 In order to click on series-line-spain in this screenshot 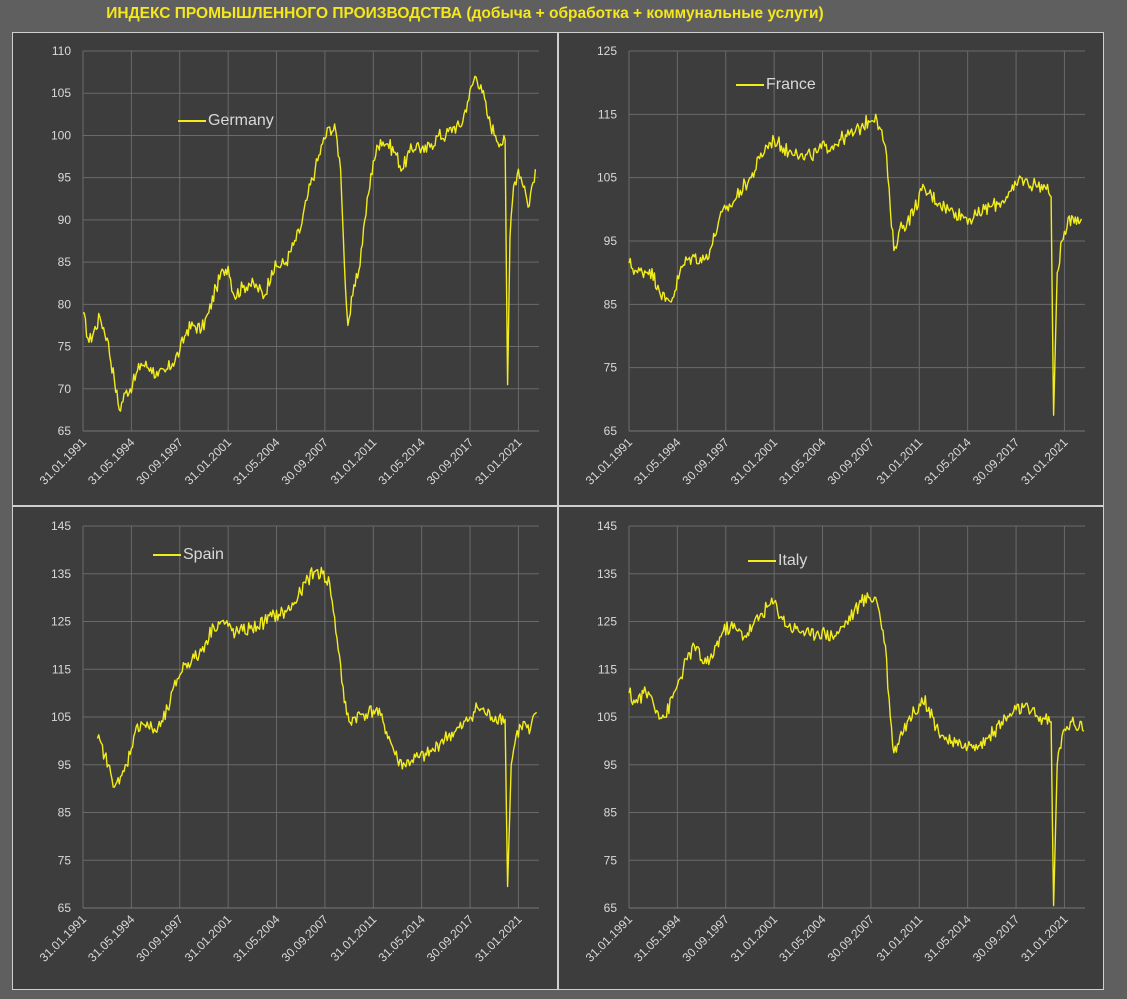, I will do `click(317, 727)`.